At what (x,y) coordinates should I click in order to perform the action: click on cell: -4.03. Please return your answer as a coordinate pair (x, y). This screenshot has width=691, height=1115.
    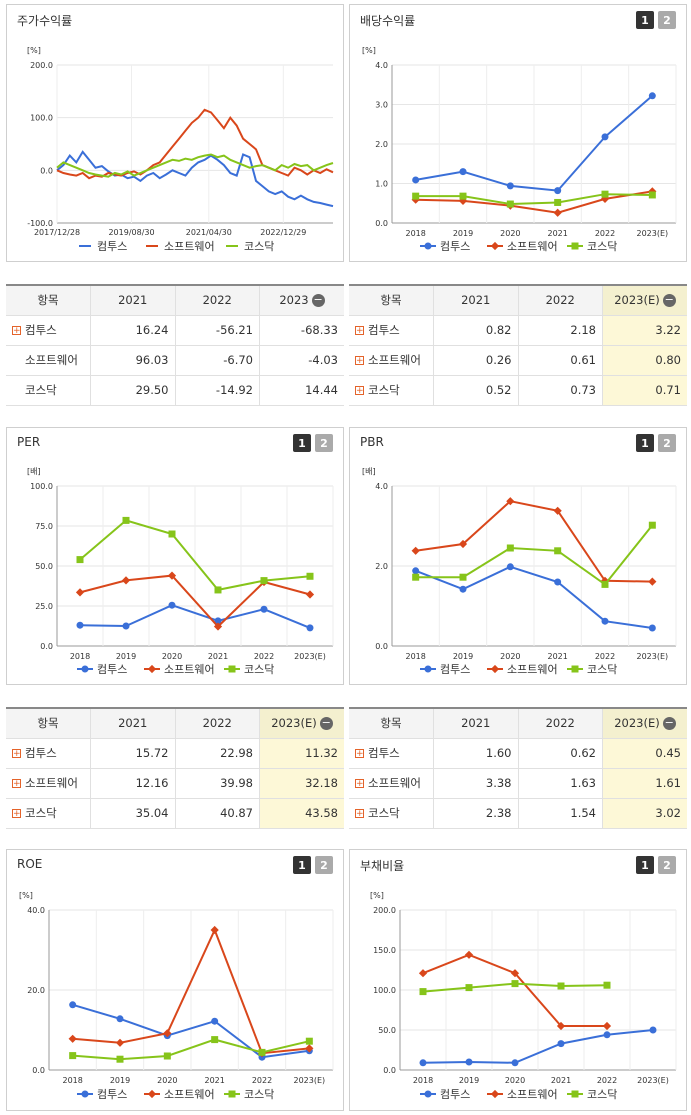
    Looking at the image, I should click on (301, 360).